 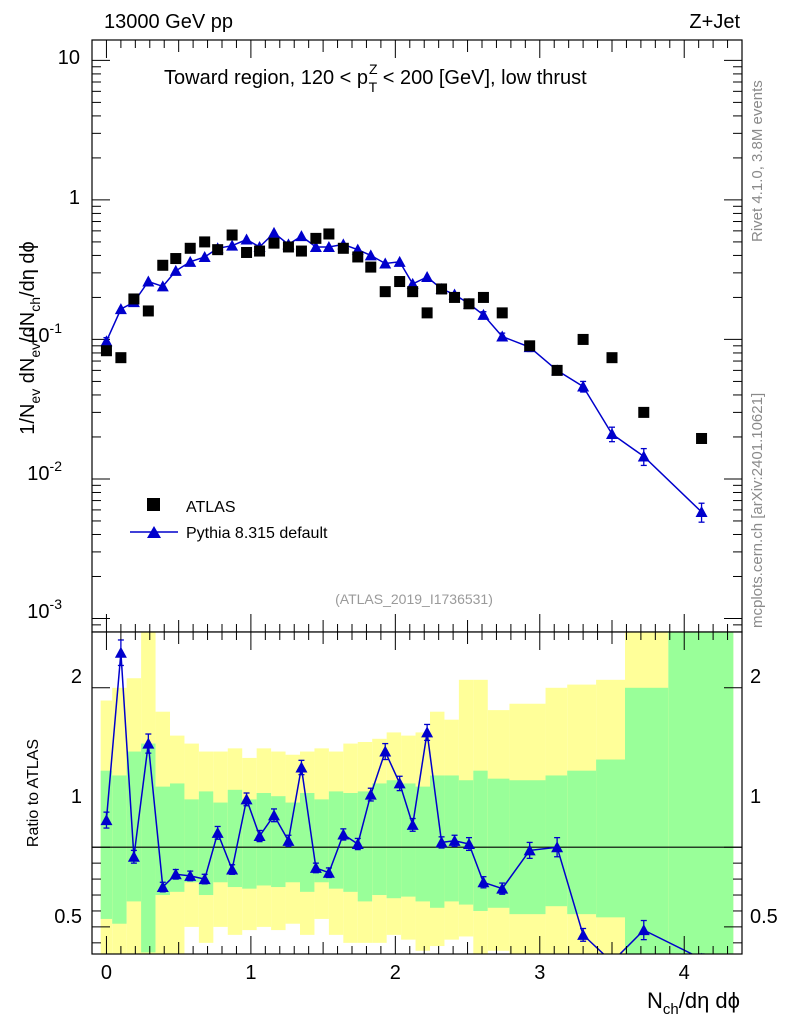 What do you see at coordinates (33, 793) in the screenshot?
I see `ratio-ylabel: Ratio to ATLAS` at bounding box center [33, 793].